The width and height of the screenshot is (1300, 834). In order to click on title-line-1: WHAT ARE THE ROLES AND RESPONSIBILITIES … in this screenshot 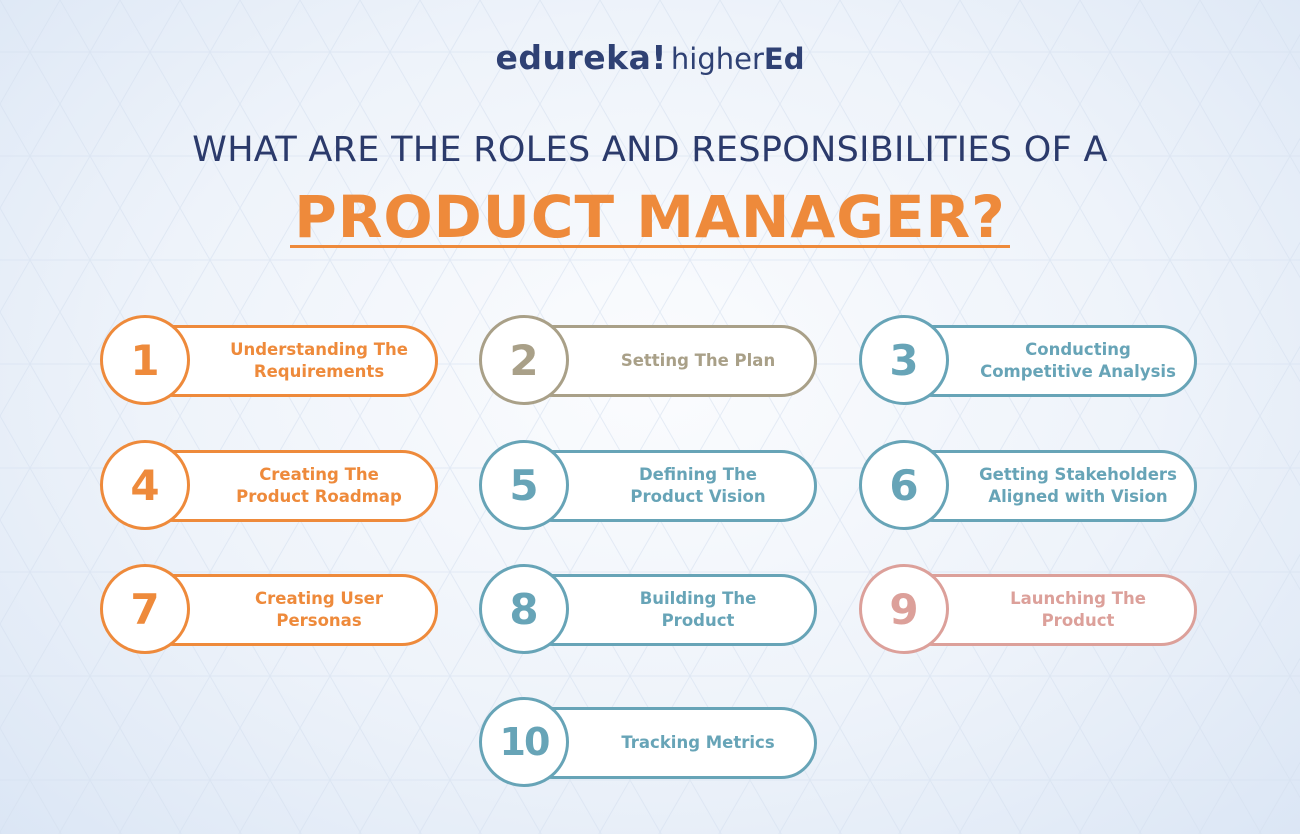, I will do `click(650, 150)`.